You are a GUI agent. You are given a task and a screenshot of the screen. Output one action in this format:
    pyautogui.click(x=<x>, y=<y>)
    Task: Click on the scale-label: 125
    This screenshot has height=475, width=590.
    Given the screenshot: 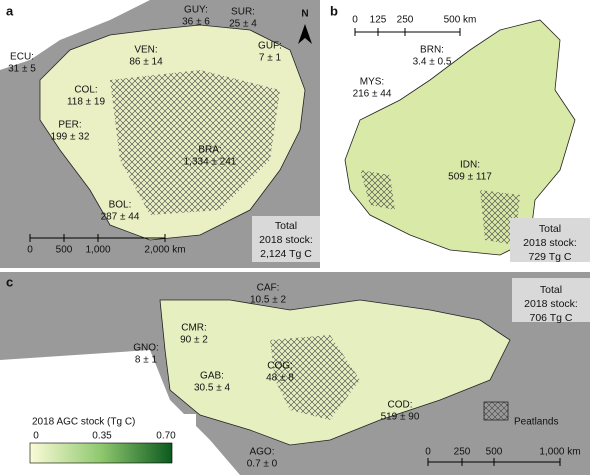 What is the action you would take?
    pyautogui.click(x=378, y=20)
    